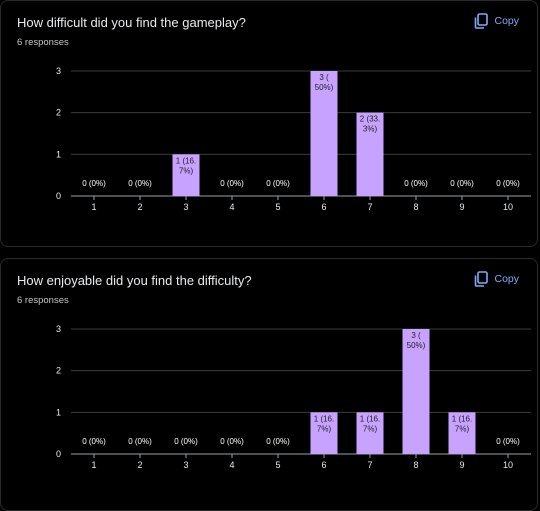 Image resolution: width=540 pixels, height=511 pixels. What do you see at coordinates (370, 124) in the screenshot?
I see `data-label: 2 (33. 3%)` at bounding box center [370, 124].